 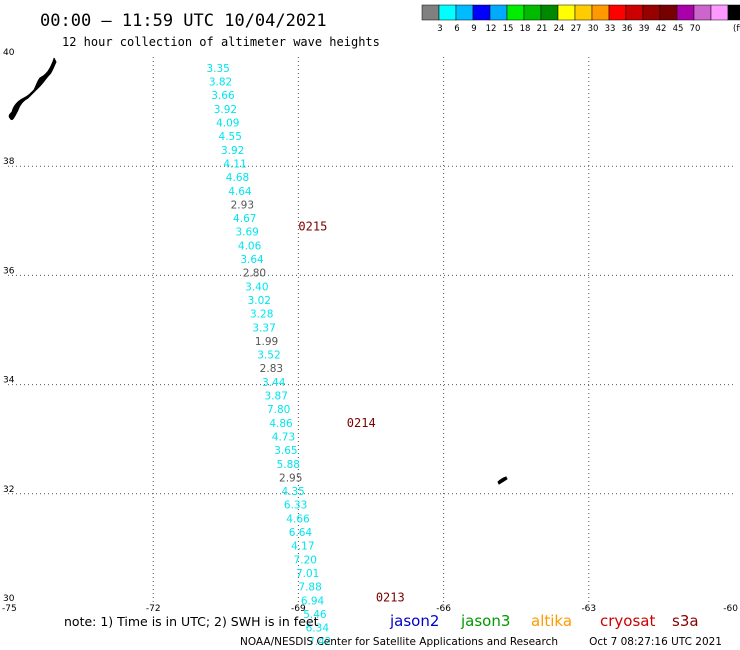 I want to click on swh-value: 4.68, so click(x=237, y=178).